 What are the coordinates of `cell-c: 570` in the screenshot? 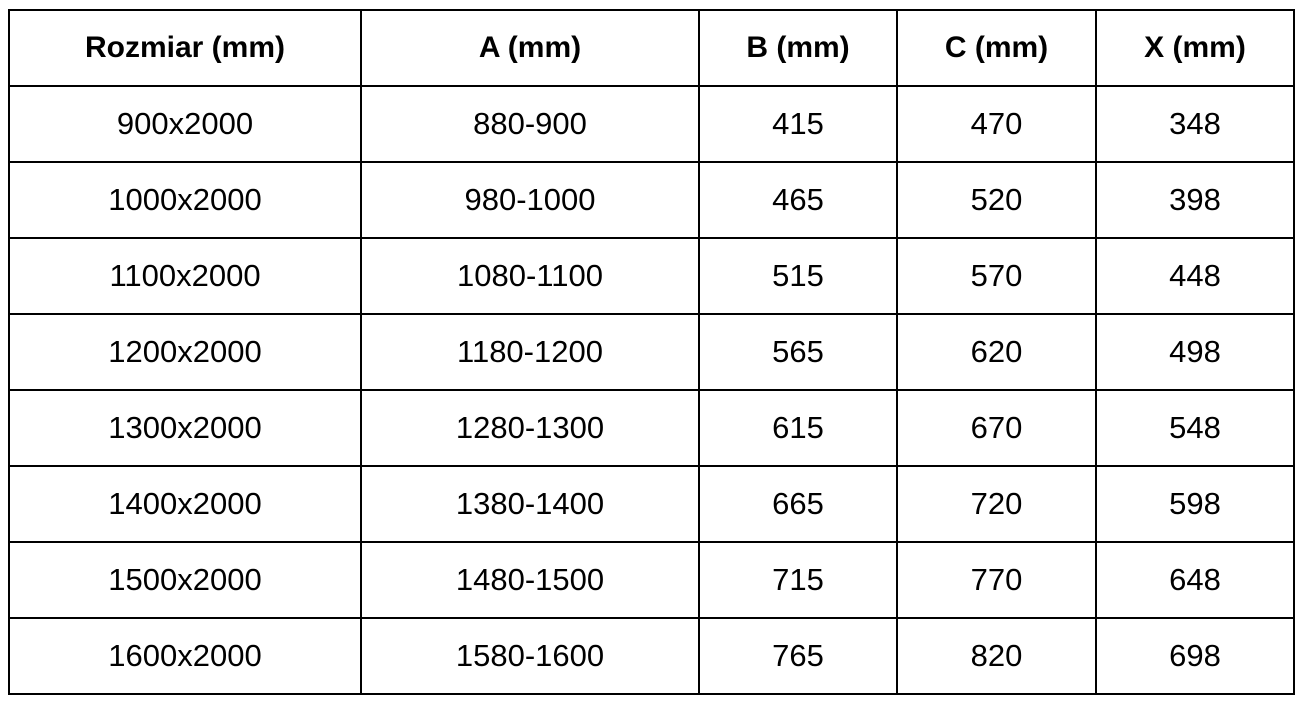 It's located at (996, 276).